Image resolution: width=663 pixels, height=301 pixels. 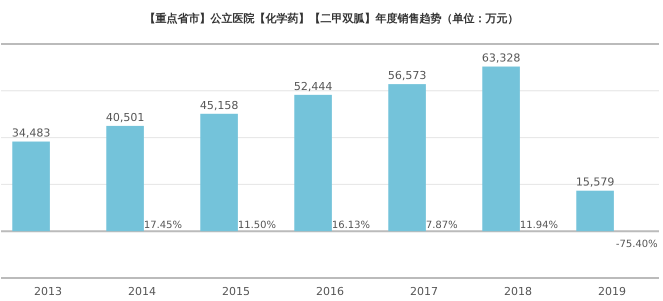 What do you see at coordinates (351, 226) in the screenshot?
I see `annotation: 16.13%` at bounding box center [351, 226].